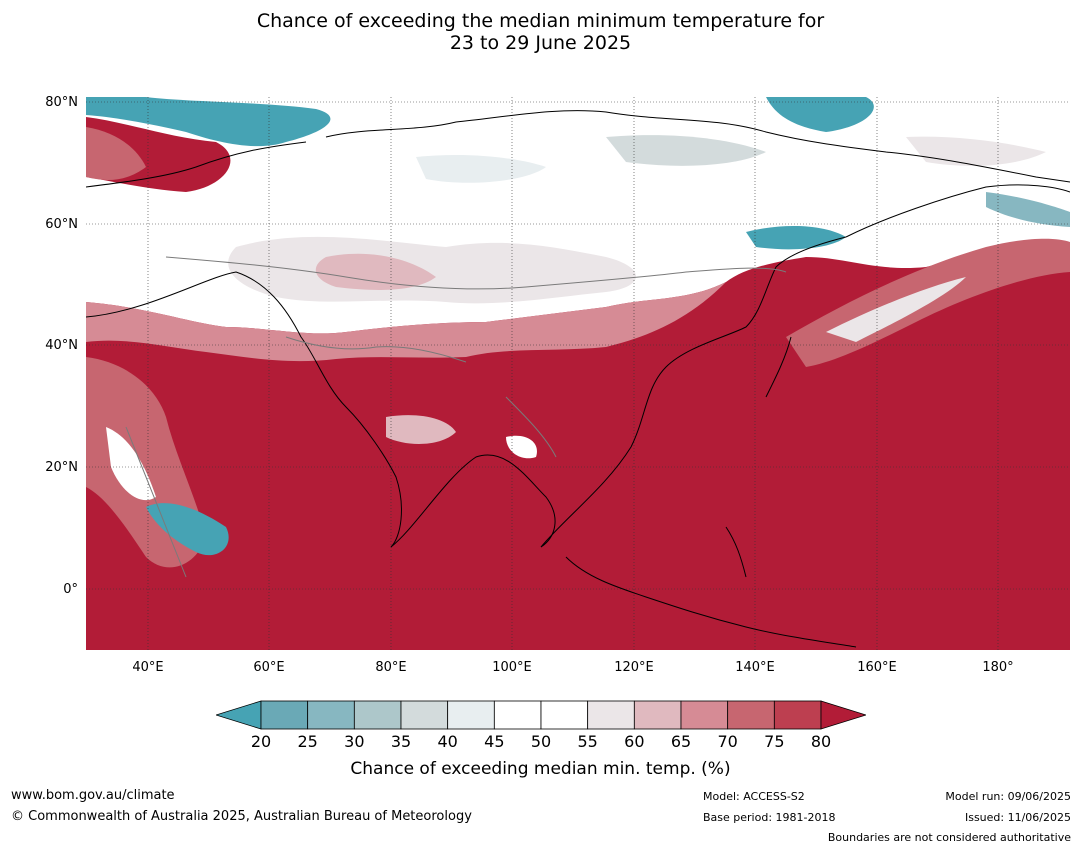  I want to click on indochina-white-patch, so click(521, 447).